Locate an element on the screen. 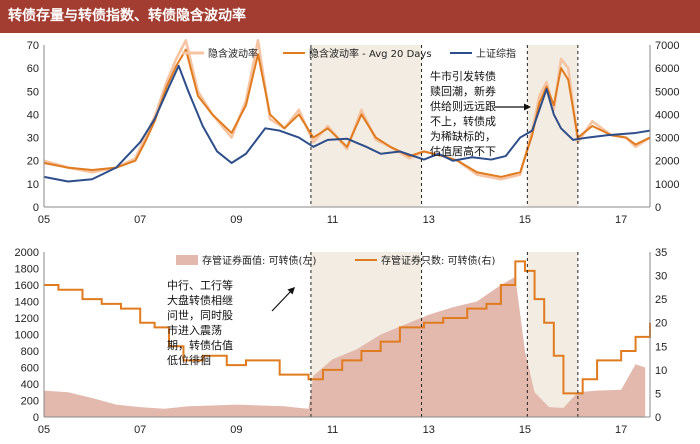 The height and width of the screenshot is (444, 700). legend-label-1-1: 隐含波动率 is located at coordinates (233, 53).